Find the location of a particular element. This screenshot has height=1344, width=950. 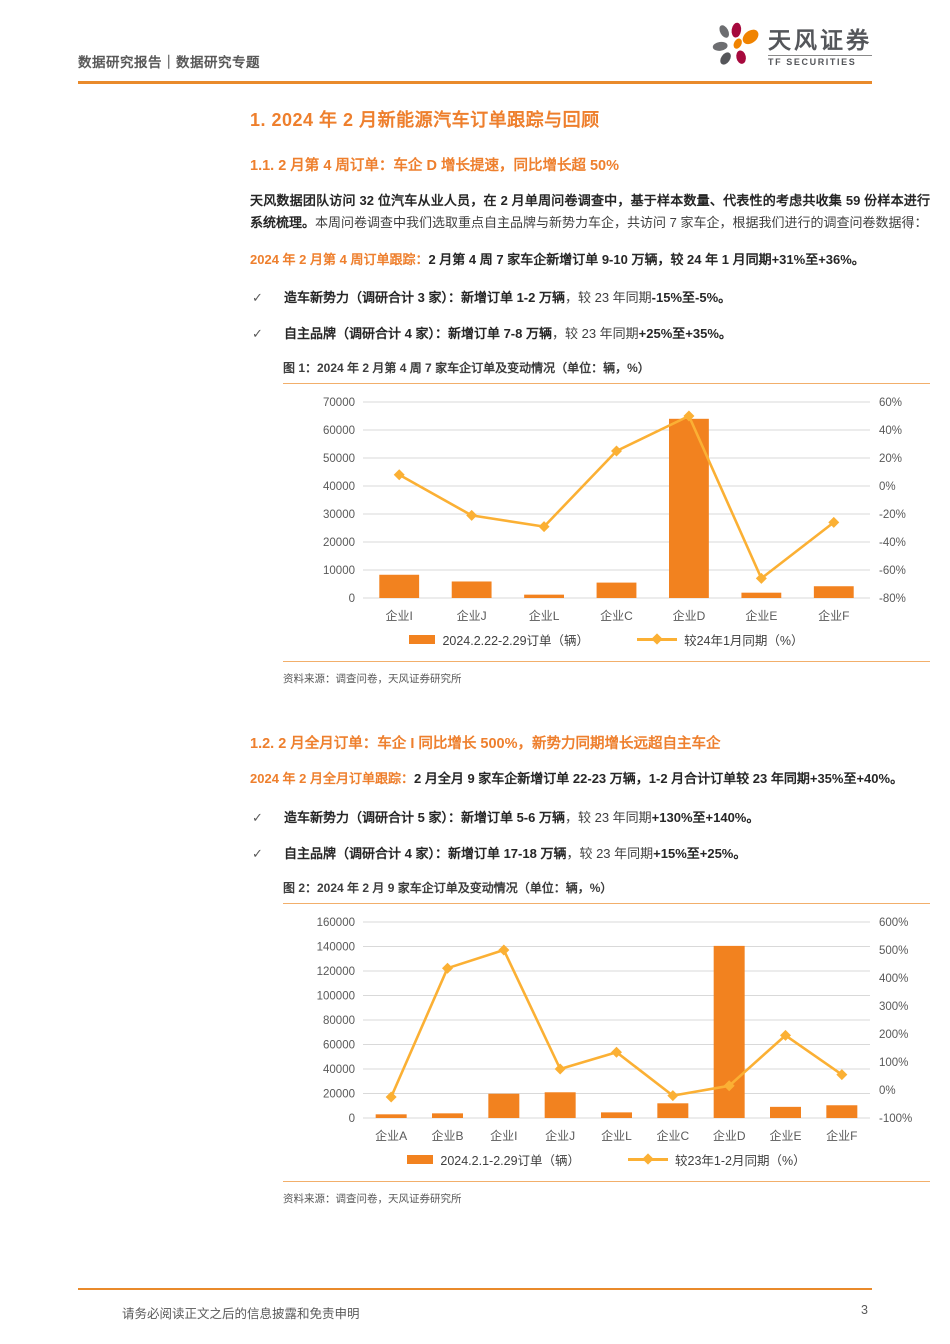

breadcrumb: 数据研究报告｜数据研究专题 is located at coordinates (169, 62).